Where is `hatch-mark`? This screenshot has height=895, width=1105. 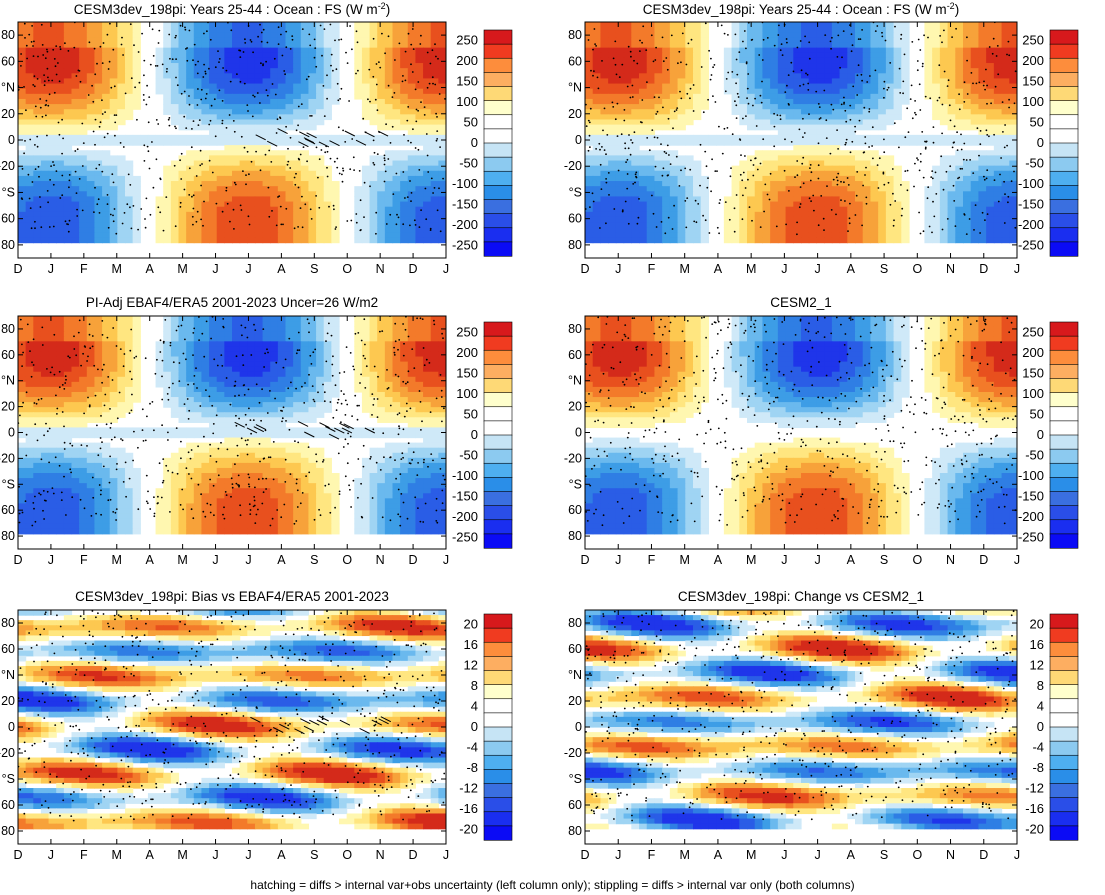
hatch-mark is located at coordinates (334, 143).